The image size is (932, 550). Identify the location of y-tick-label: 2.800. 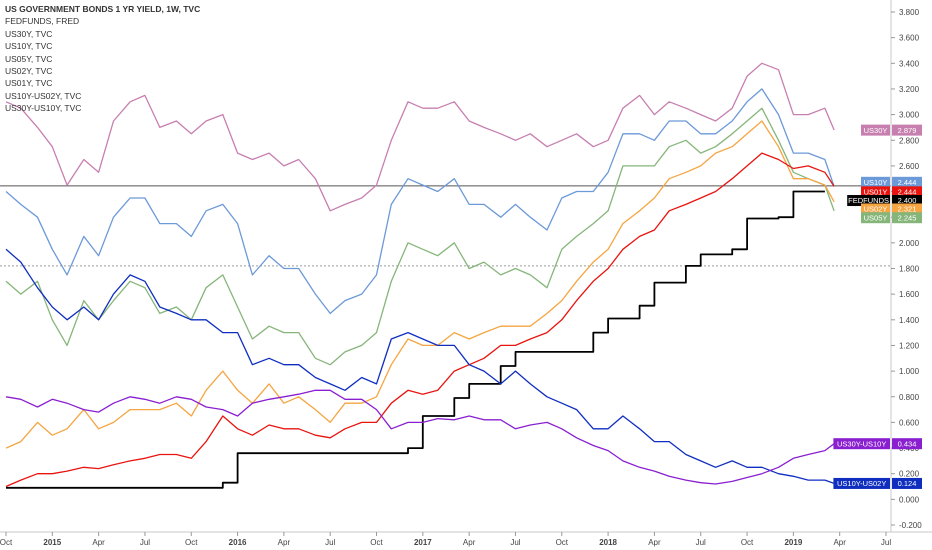
(909, 140).